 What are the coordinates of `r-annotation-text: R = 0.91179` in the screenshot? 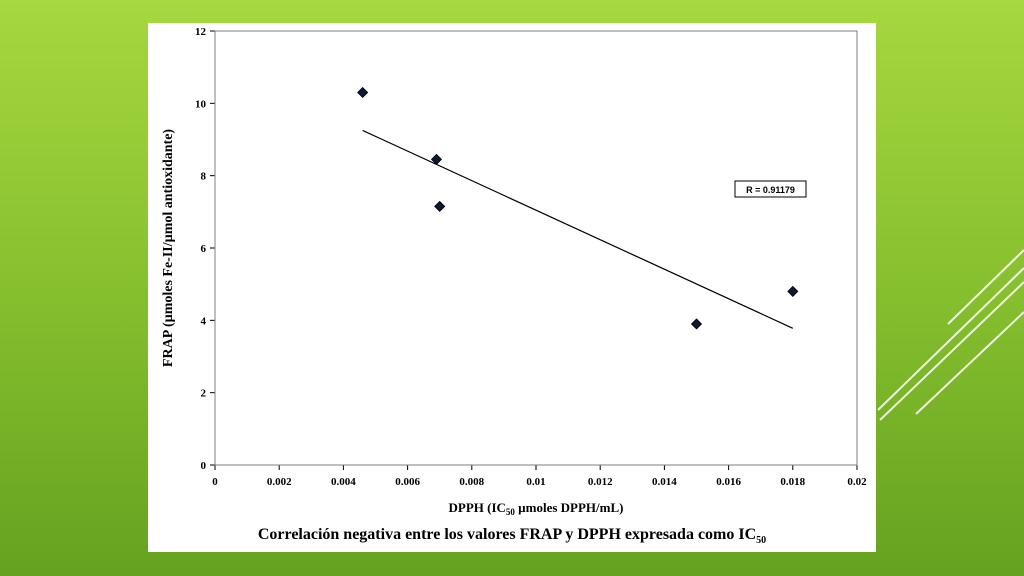 It's located at (770, 190).